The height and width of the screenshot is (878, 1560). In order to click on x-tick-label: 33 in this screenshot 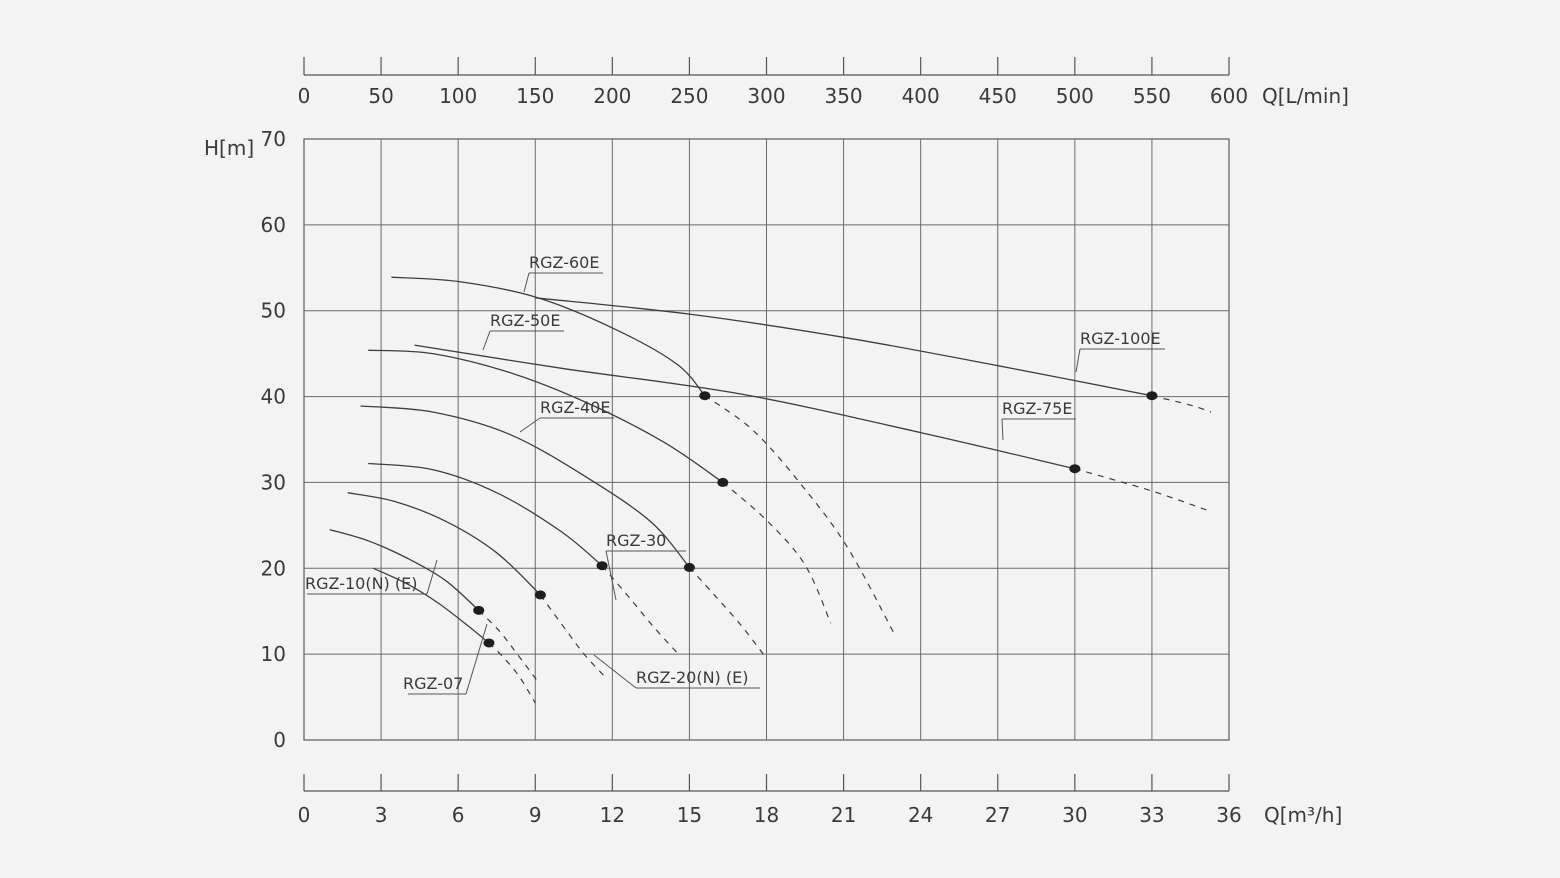, I will do `click(1151, 815)`.